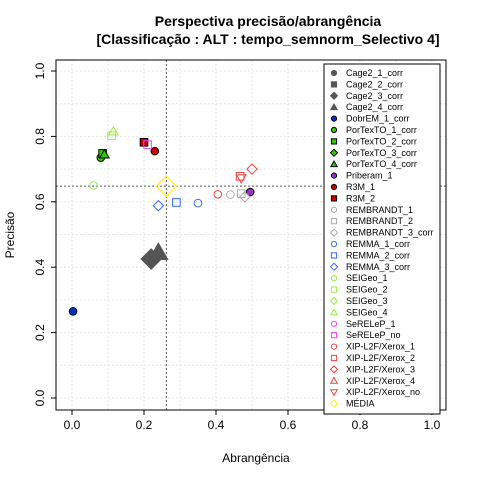  I want to click on y-tick-label: 0.2, so click(40, 332).